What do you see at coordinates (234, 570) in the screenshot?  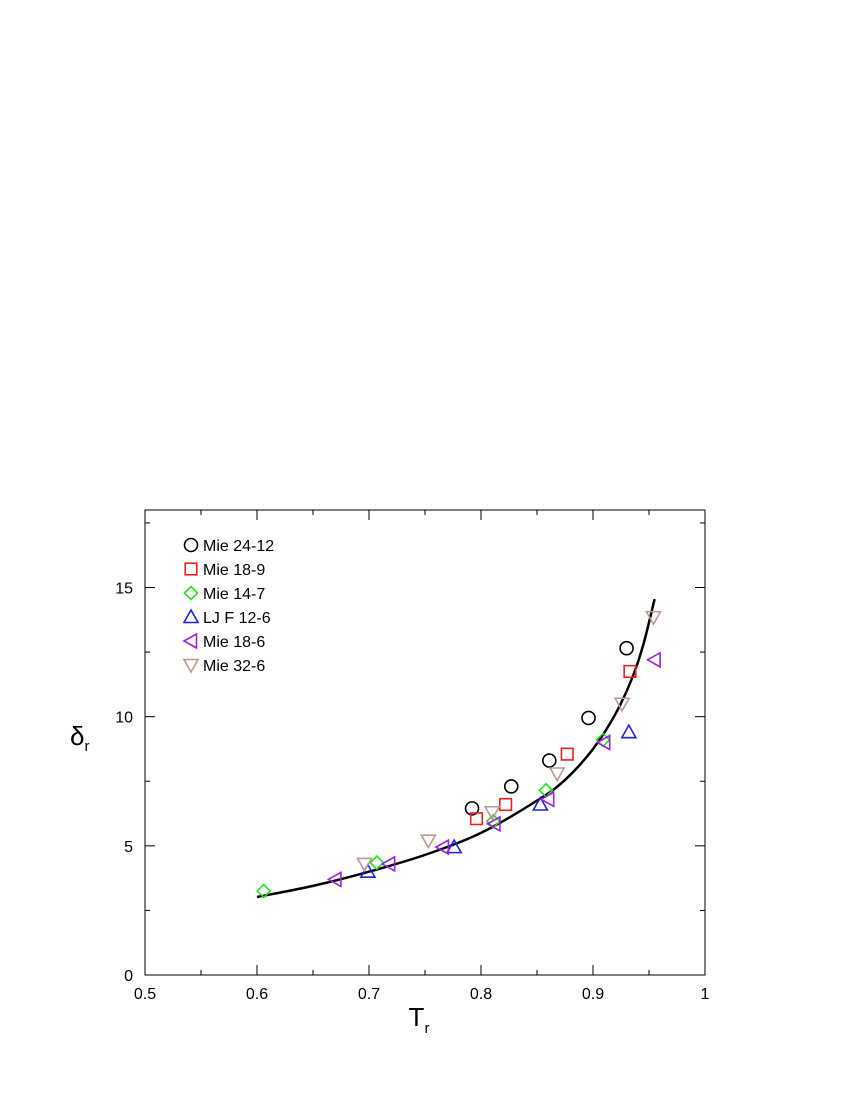 I see `legend-label-mie-18-9: Mie 18-9` at bounding box center [234, 570].